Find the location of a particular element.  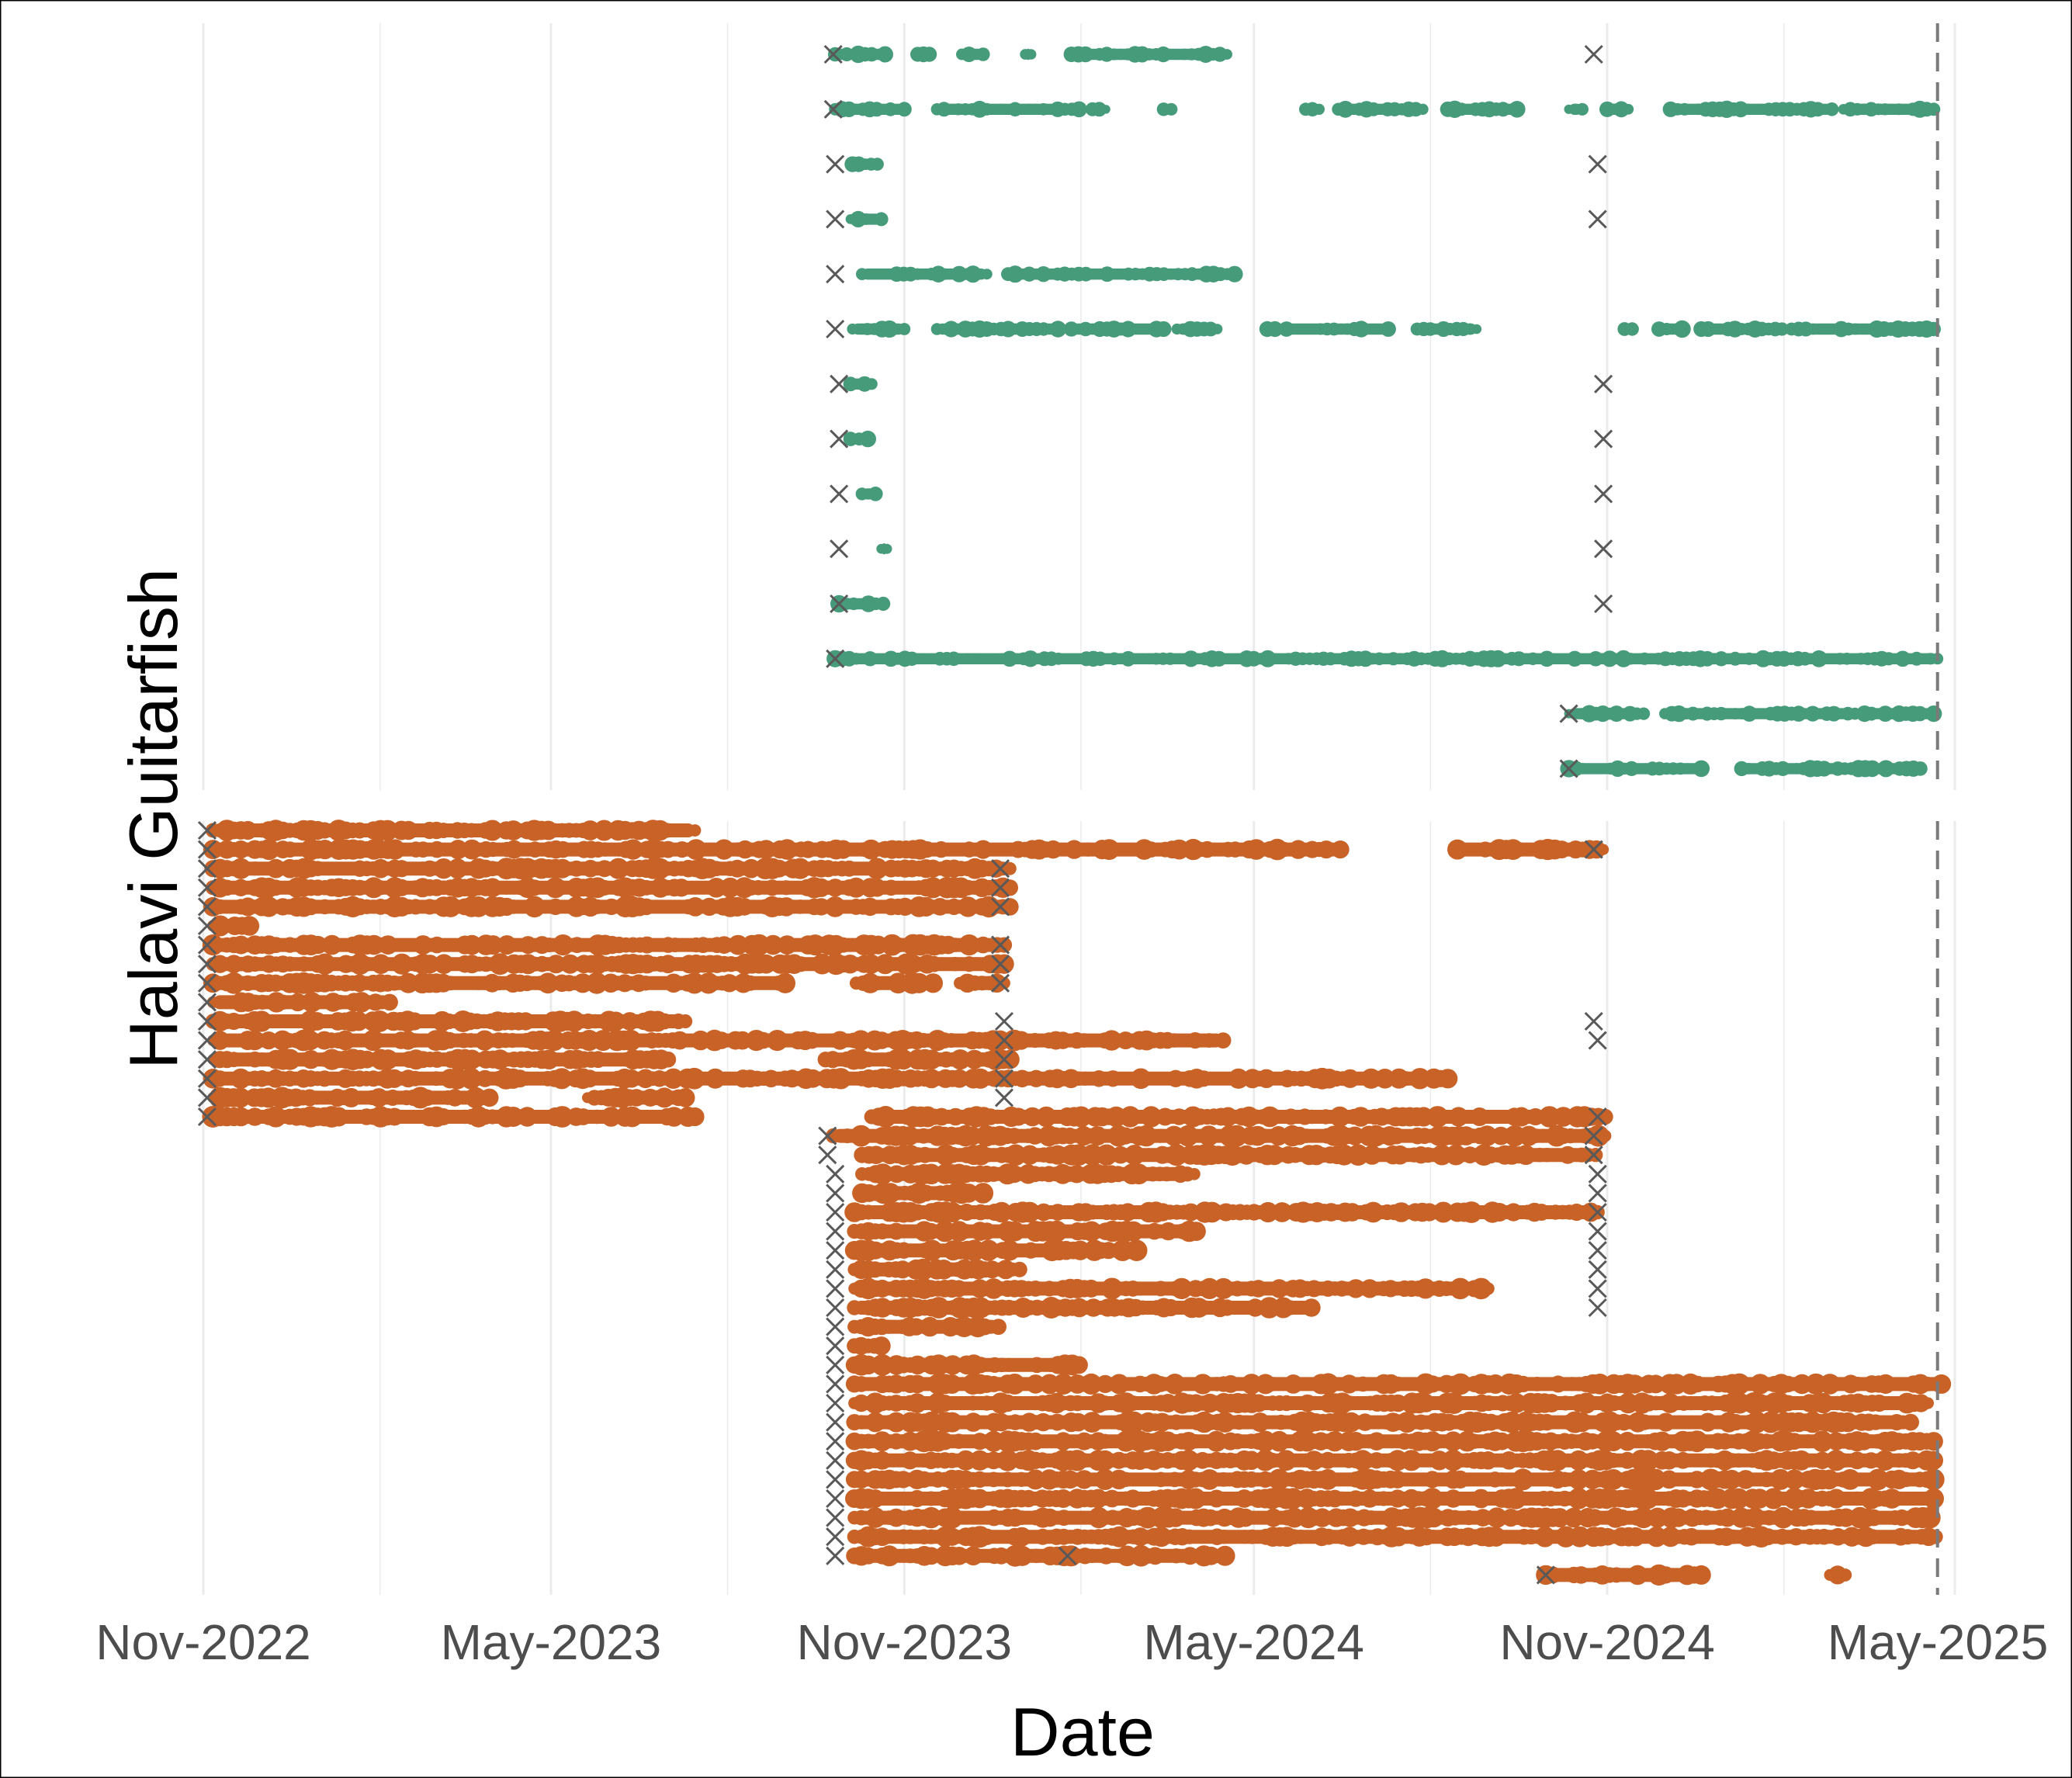

y-axis-title: Halavi Guitarfish is located at coordinates (153, 818).